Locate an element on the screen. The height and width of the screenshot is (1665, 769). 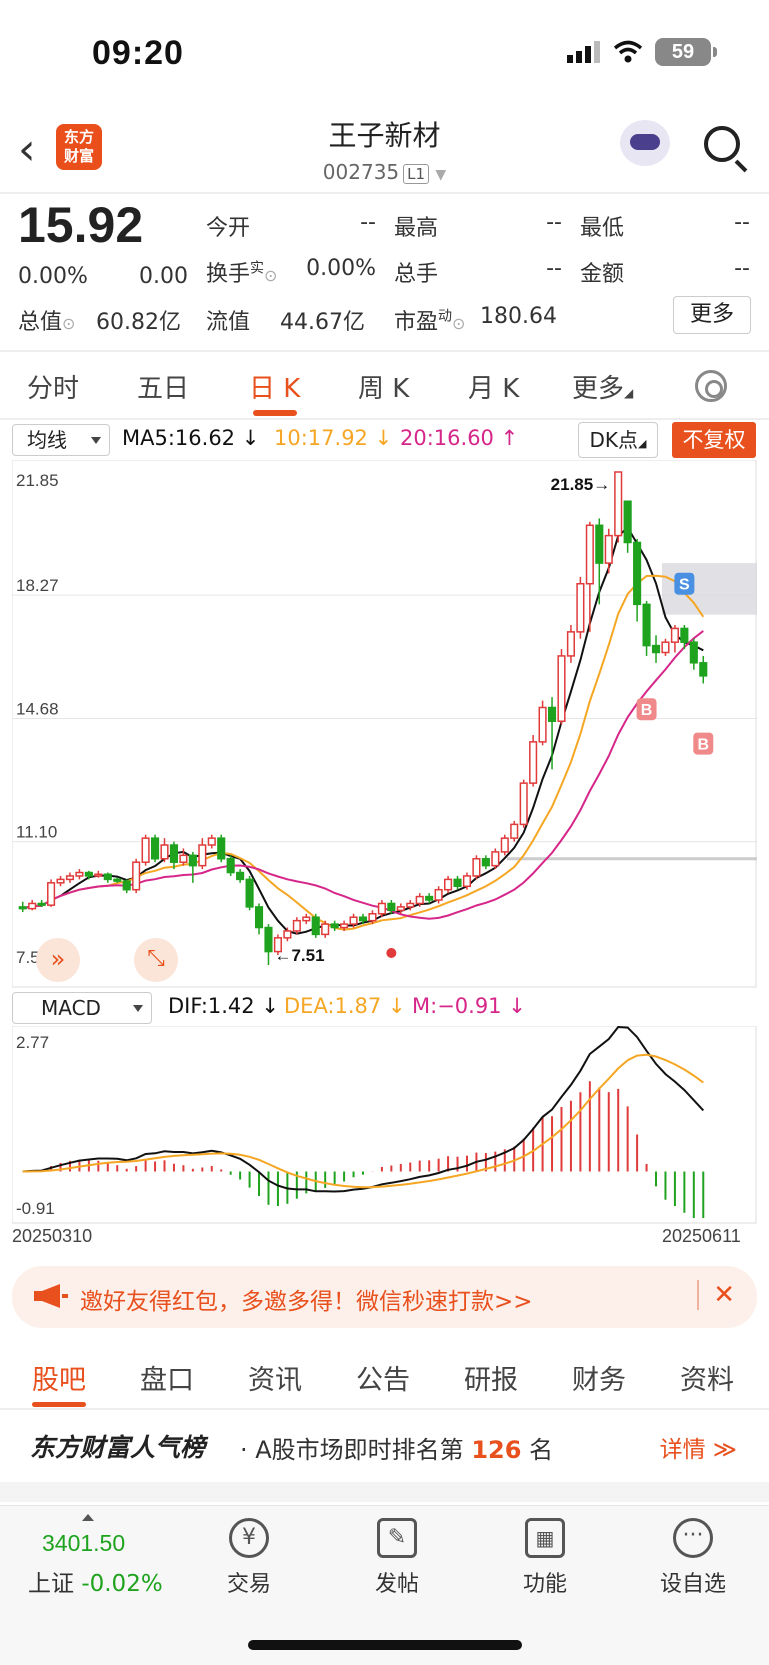
period-tabs: 分时 五日 日 K 周 K 月 K 更多◢ is located at coordinates (384, 385).